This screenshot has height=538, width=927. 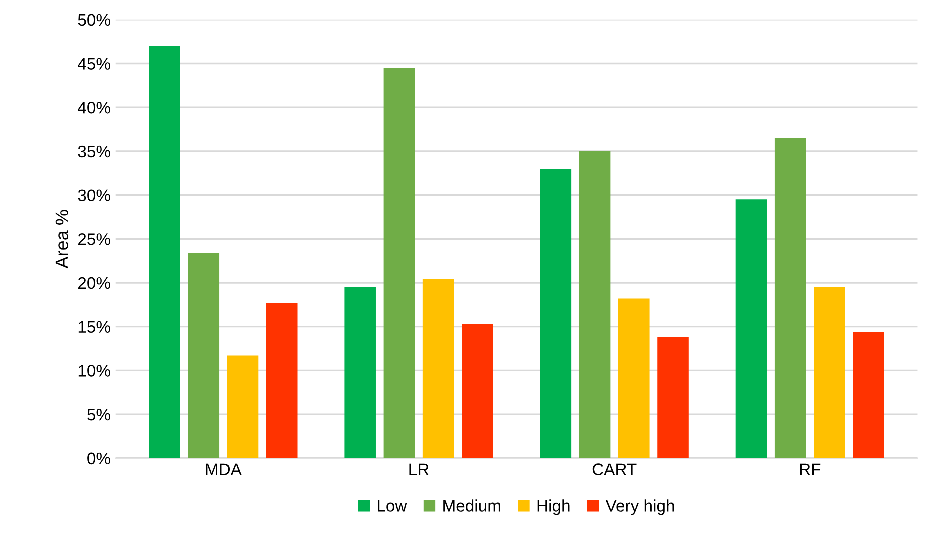 What do you see at coordinates (393, 506) in the screenshot?
I see `legend-label: Low` at bounding box center [393, 506].